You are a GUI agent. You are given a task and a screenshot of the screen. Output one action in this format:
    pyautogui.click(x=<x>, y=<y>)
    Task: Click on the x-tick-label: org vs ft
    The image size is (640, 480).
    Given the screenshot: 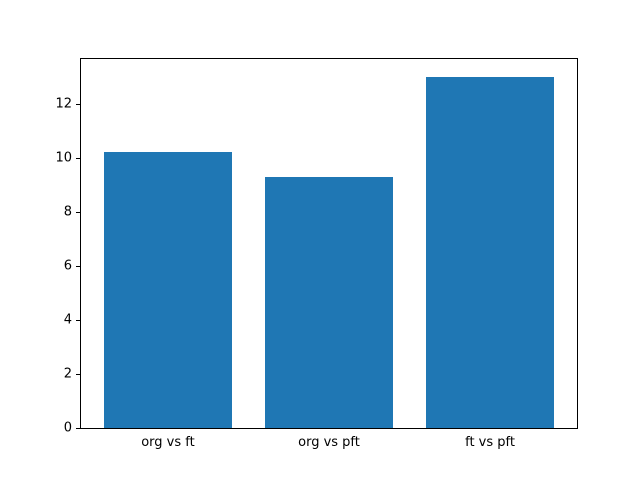 What is the action you would take?
    pyautogui.click(x=168, y=442)
    